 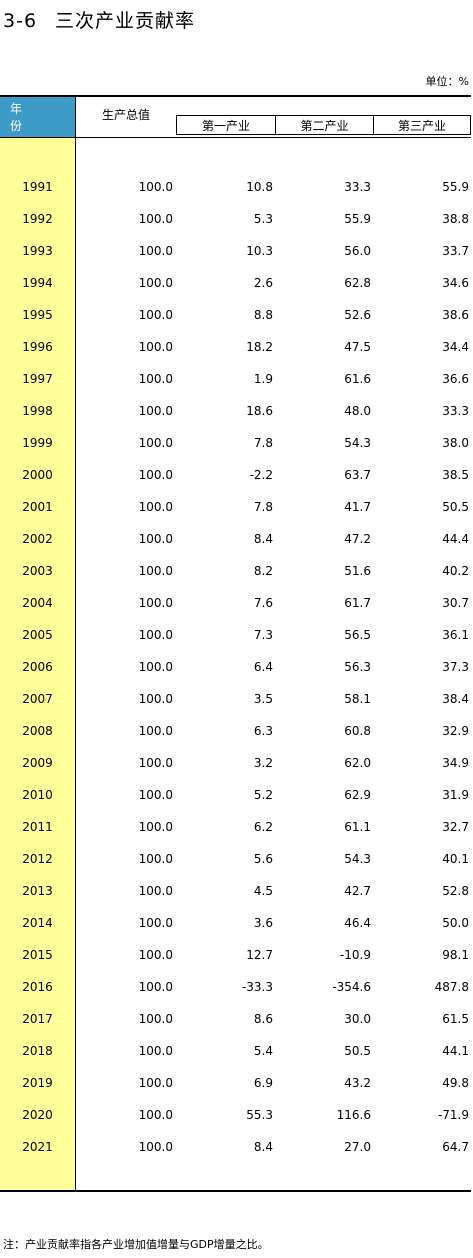 What do you see at coordinates (235, 218) in the screenshot?
I see `table-row: 1992 100.0 5.3 55.9 38.8` at bounding box center [235, 218].